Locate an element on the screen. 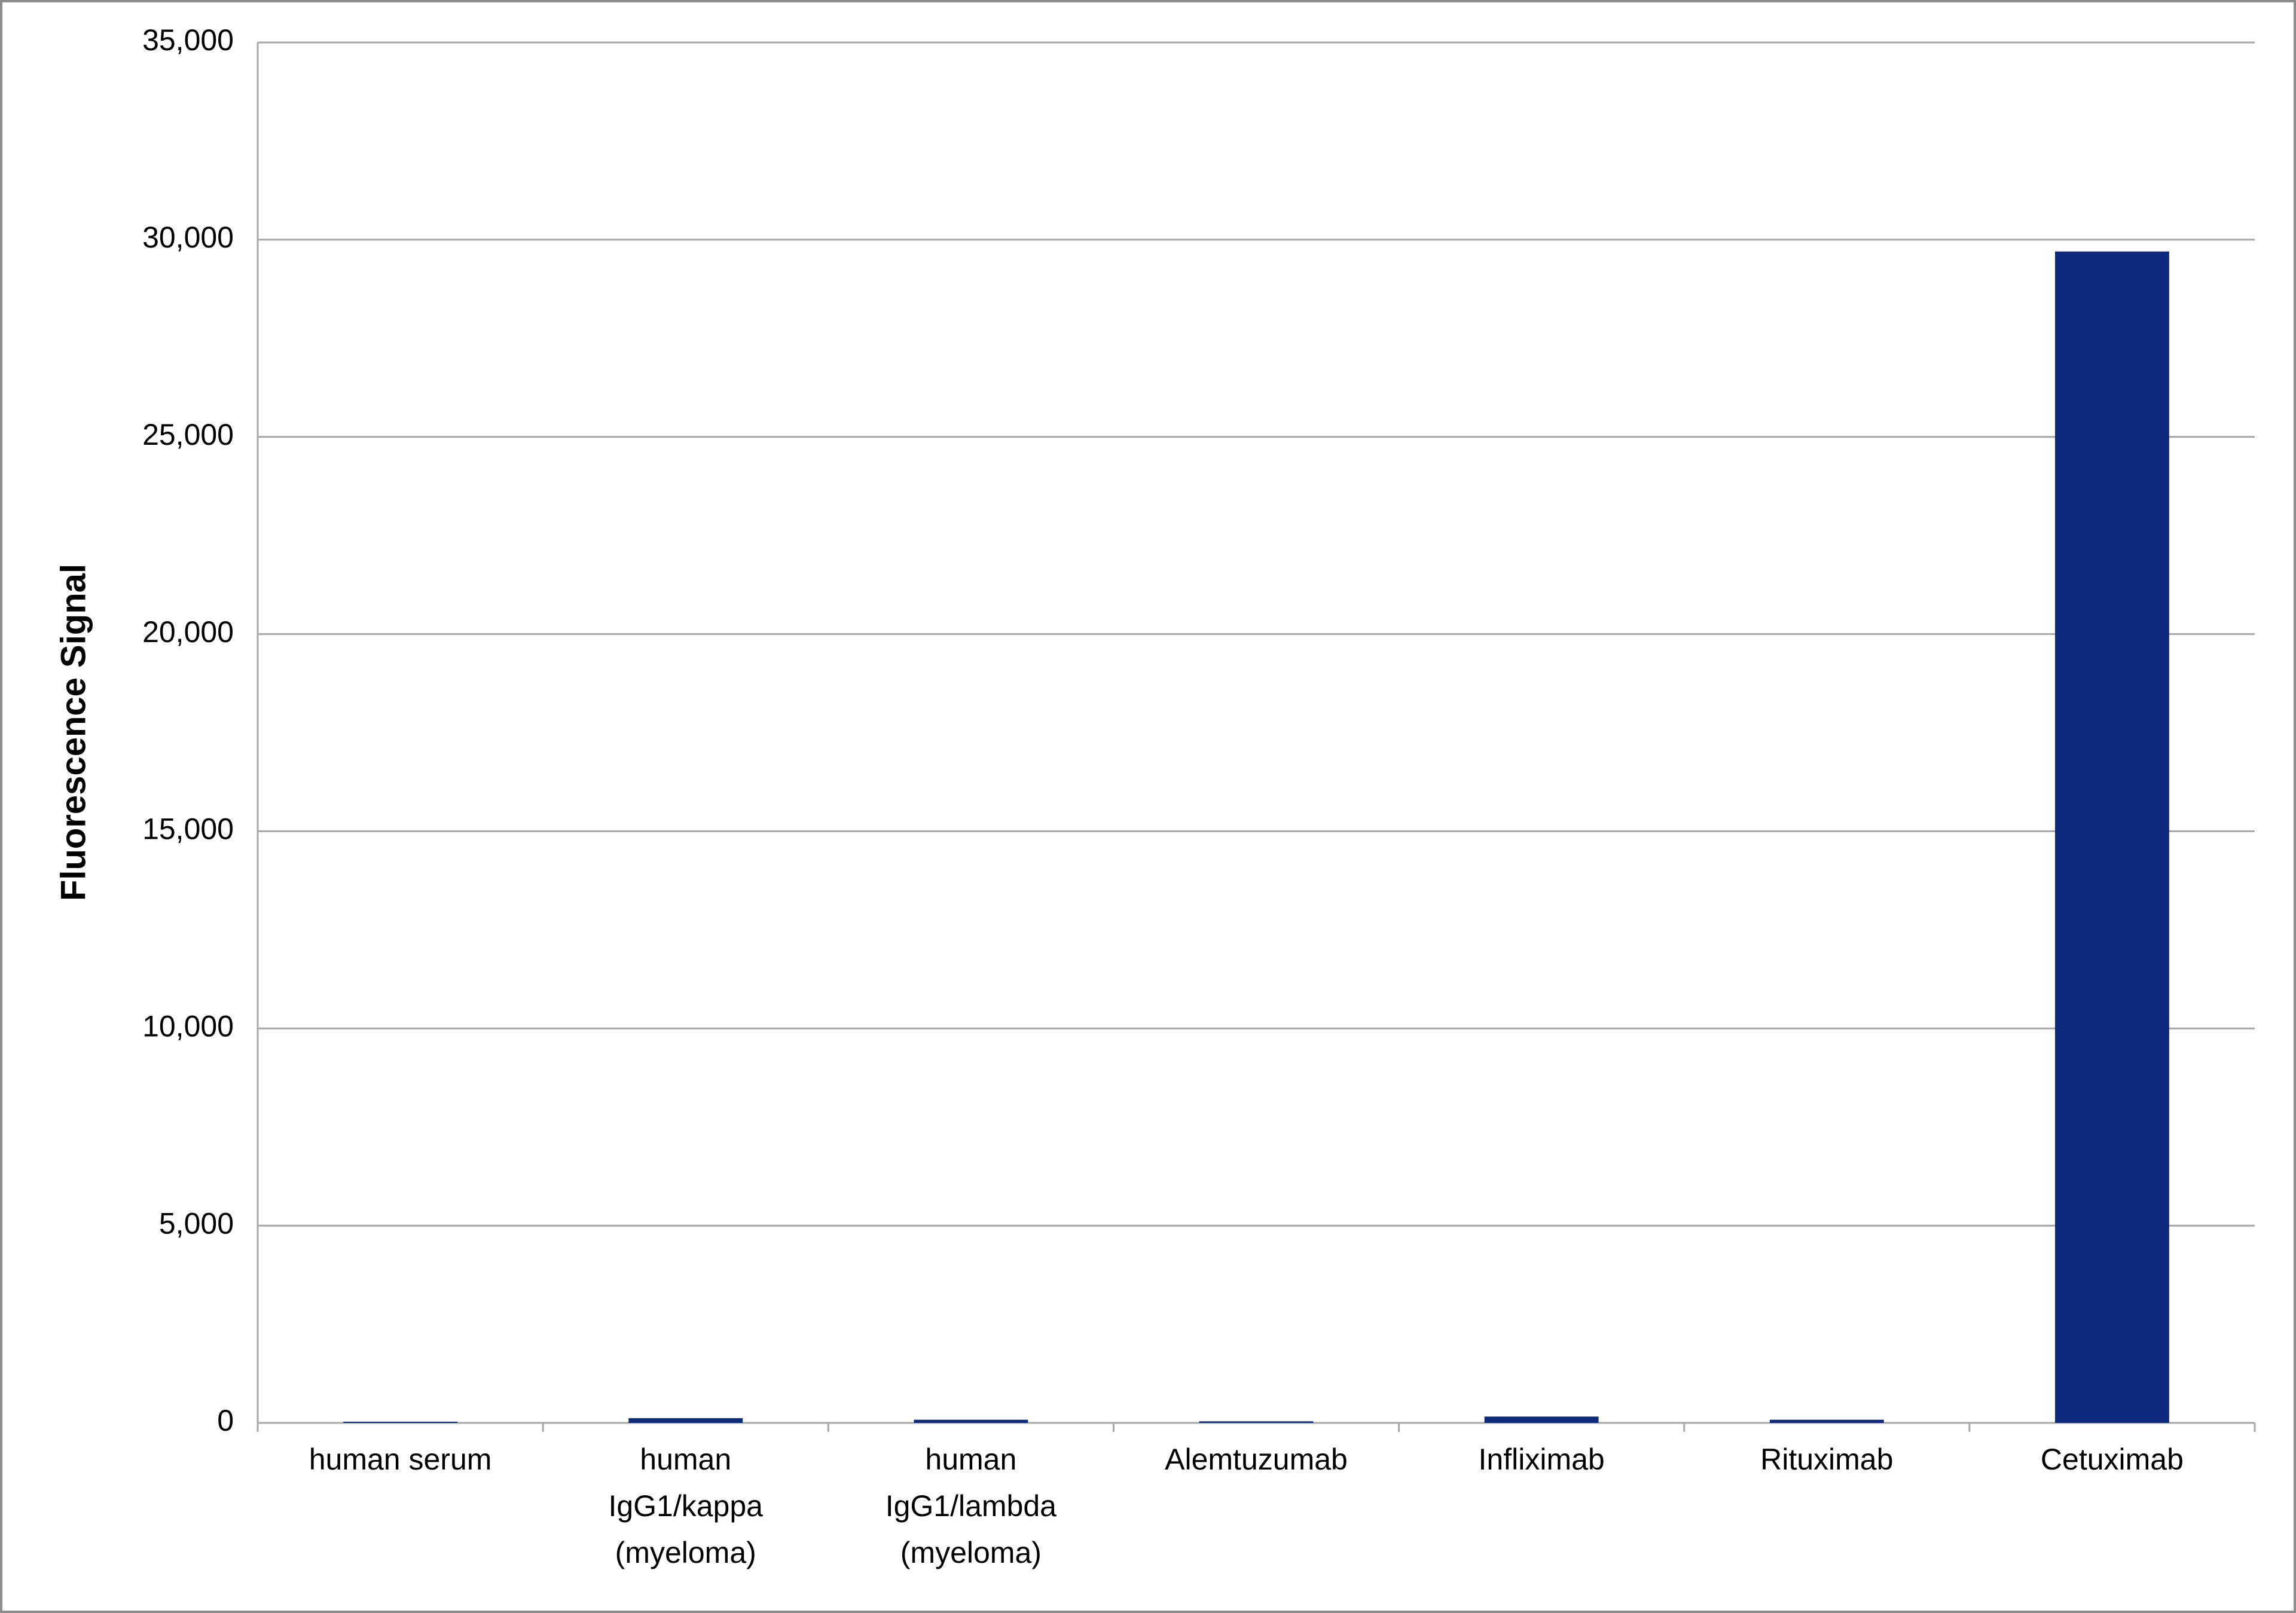 This screenshot has height=1613, width=2296. y-tick-label: 10,000 is located at coordinates (188, 1026).